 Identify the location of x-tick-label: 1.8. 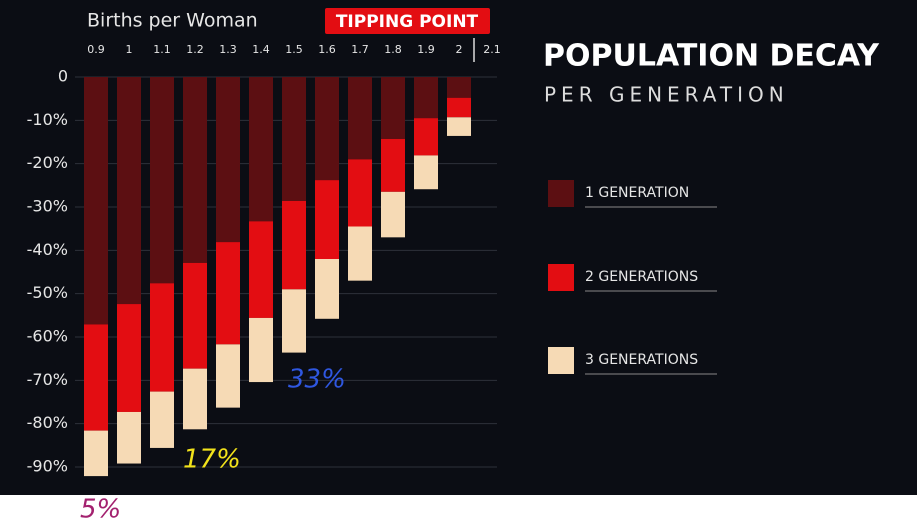
(393, 49).